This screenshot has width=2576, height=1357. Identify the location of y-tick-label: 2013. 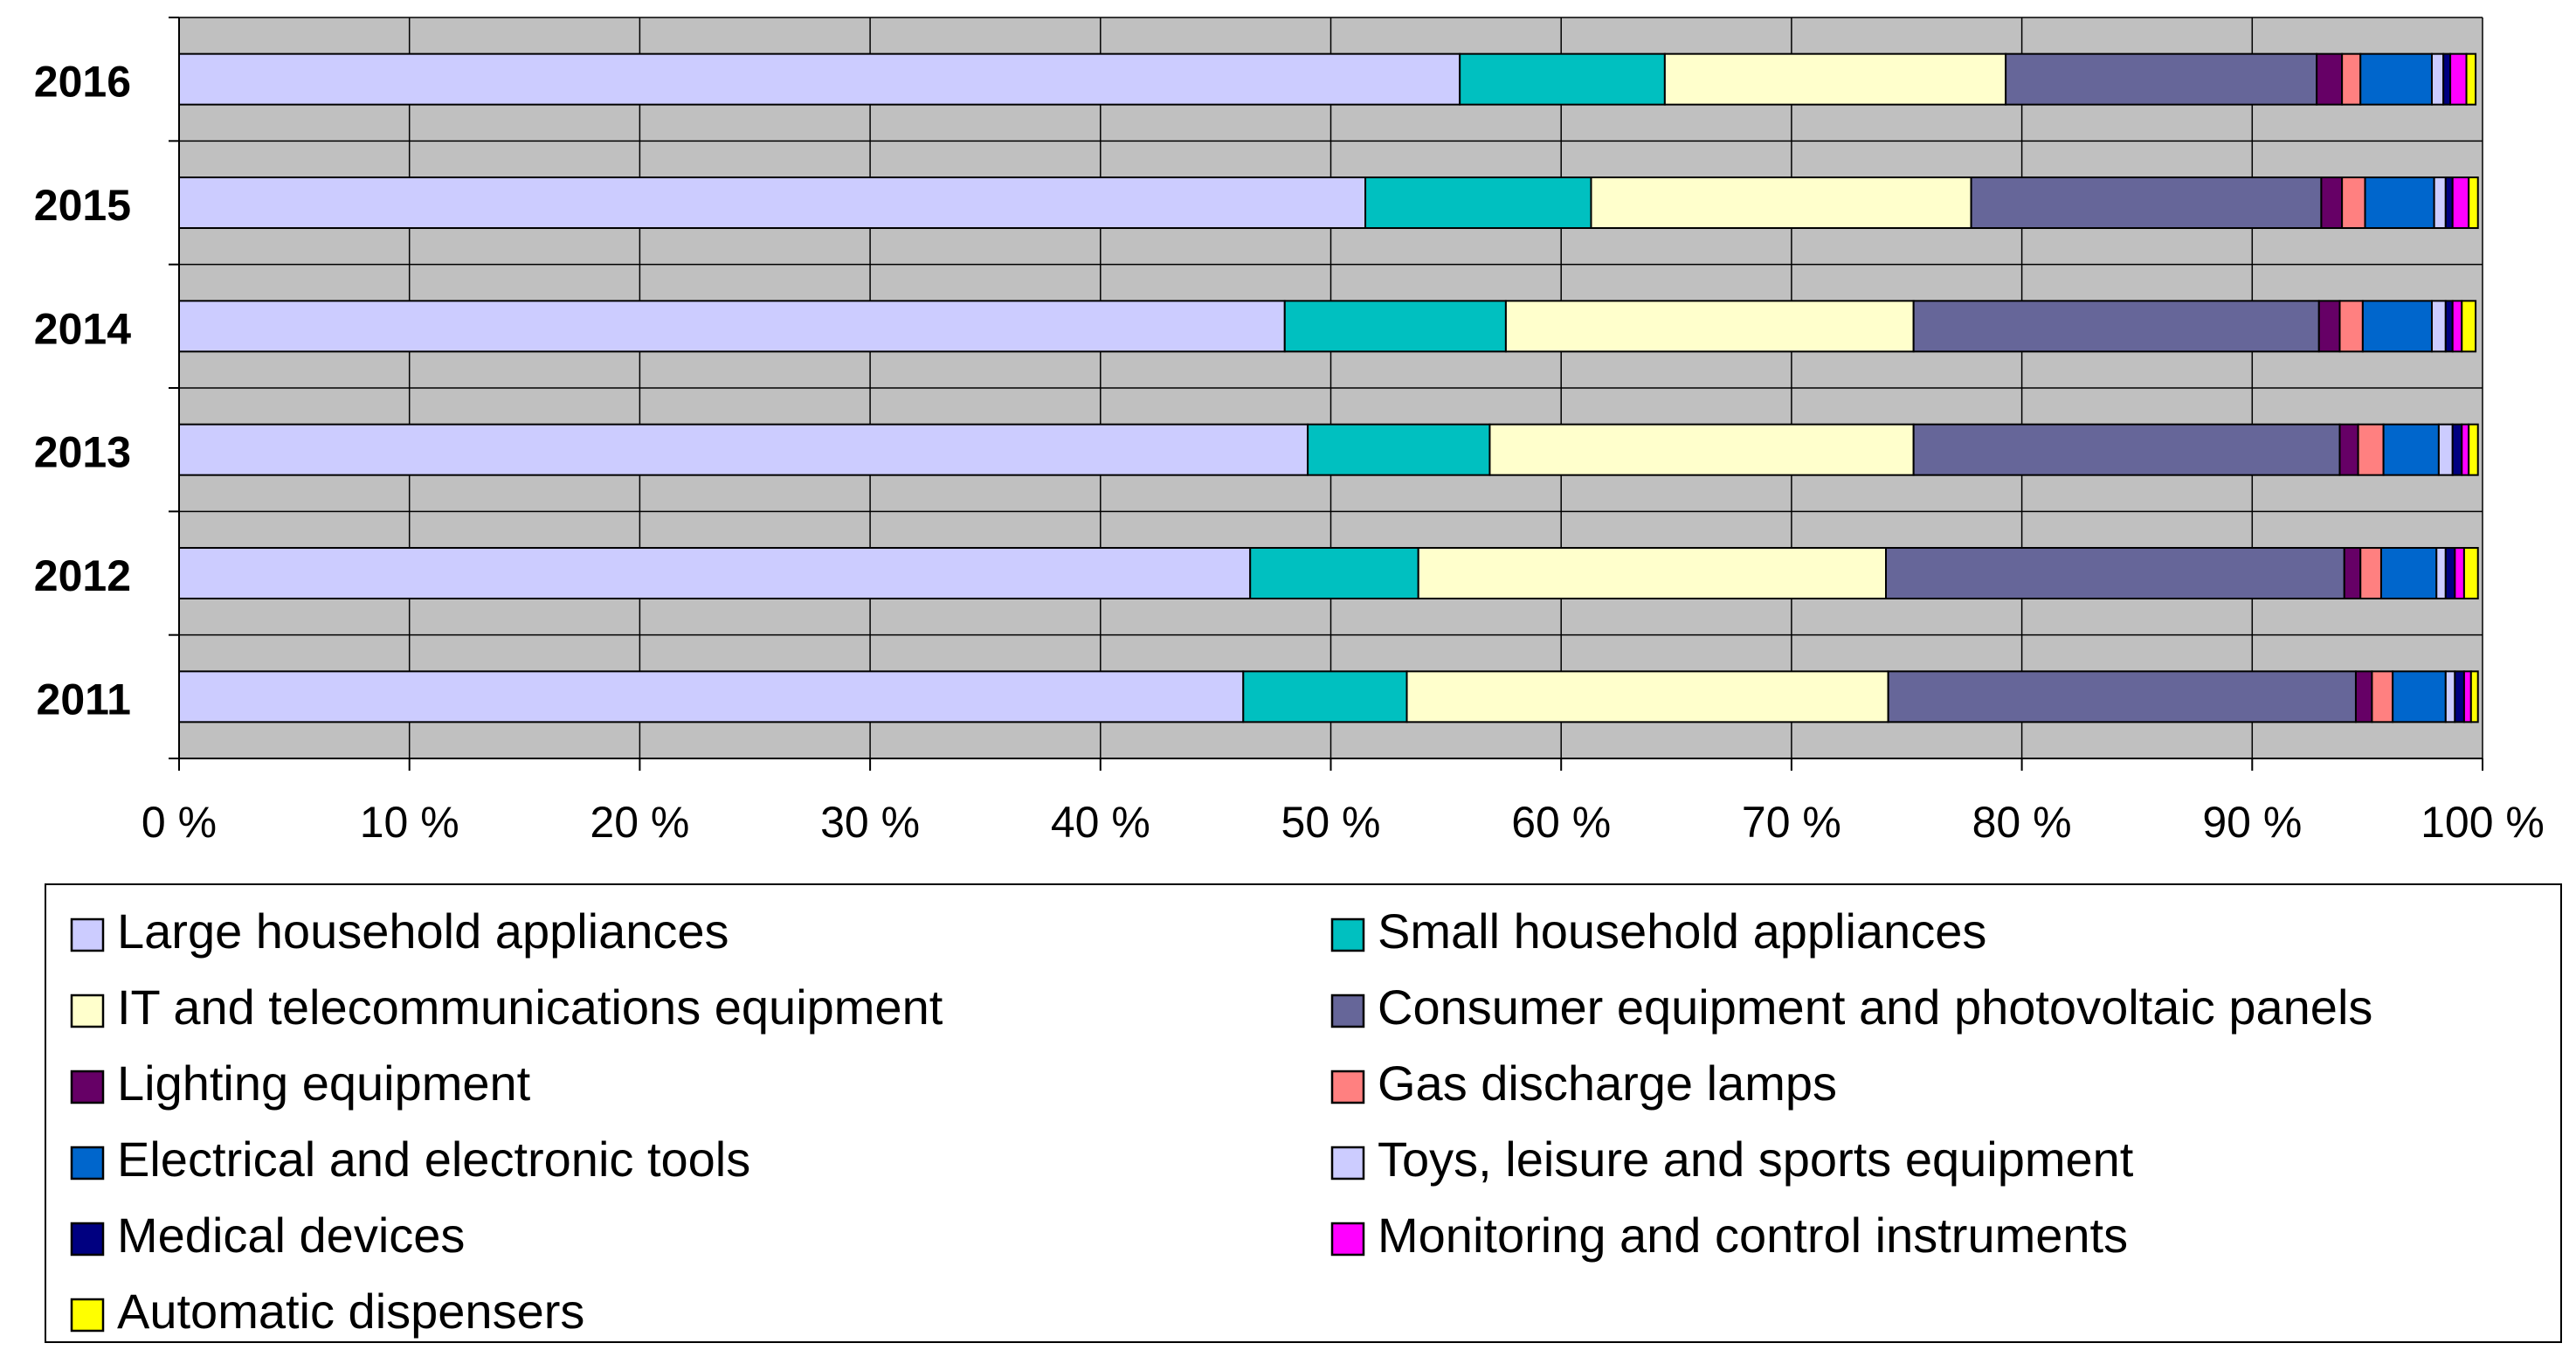
(82, 452).